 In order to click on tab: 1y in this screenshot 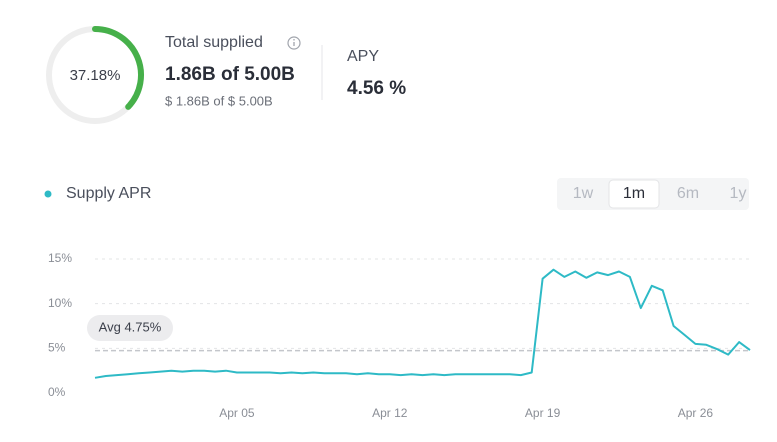, I will do `click(738, 193)`.